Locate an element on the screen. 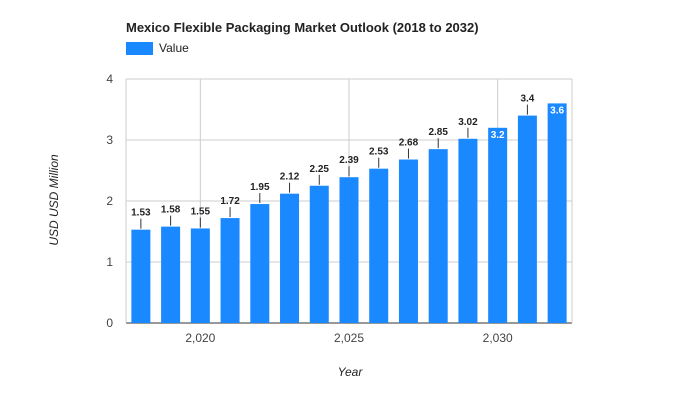 The height and width of the screenshot is (400, 700). chart-legend: Value is located at coordinates (157, 48).